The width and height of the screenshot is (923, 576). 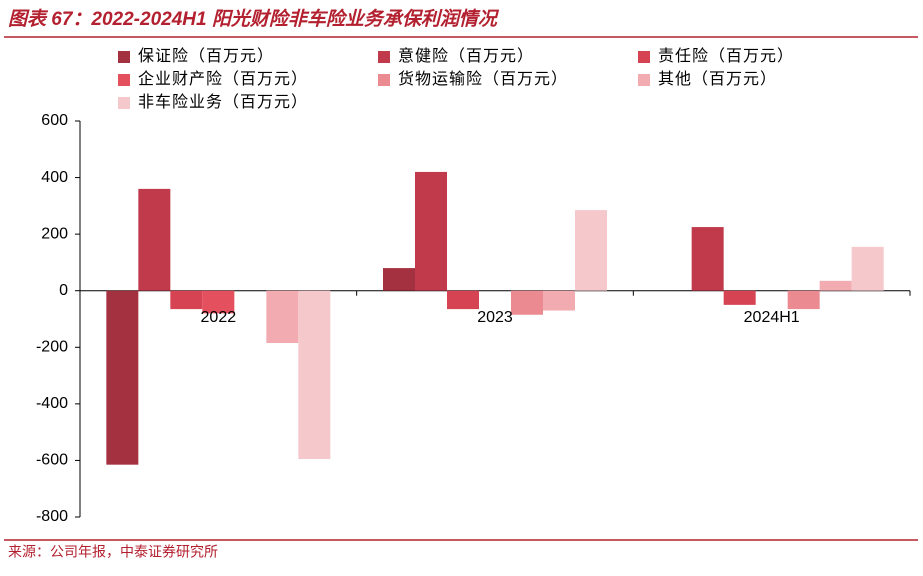 I want to click on y-tick-label: -600, so click(x=52, y=460).